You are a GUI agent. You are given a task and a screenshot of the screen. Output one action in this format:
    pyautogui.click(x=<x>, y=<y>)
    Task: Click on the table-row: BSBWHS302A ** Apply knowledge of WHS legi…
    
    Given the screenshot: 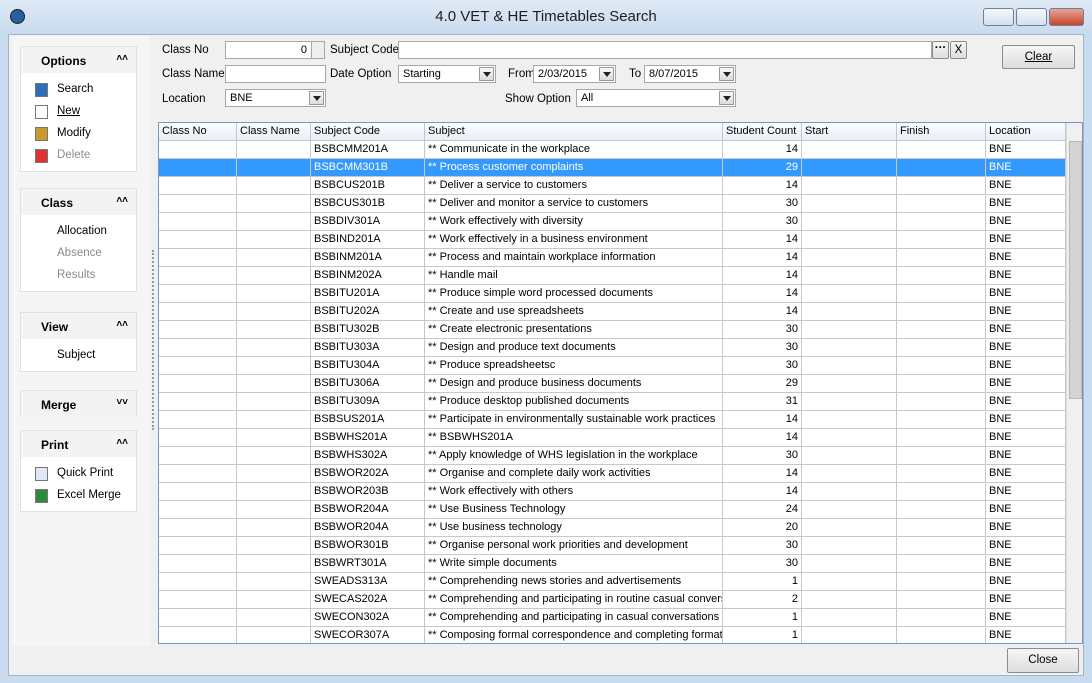 What is the action you would take?
    pyautogui.click(x=612, y=456)
    